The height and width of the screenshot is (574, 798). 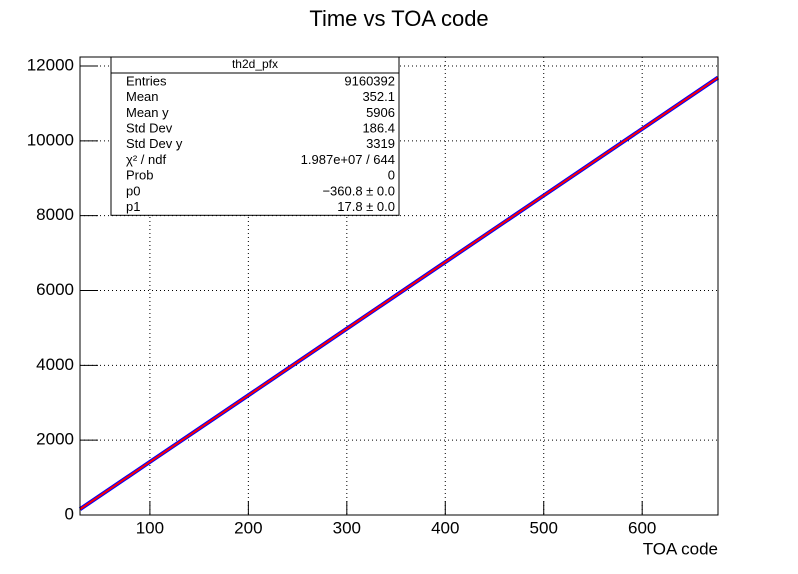 What do you see at coordinates (347, 527) in the screenshot?
I see `x-tick-label: 300` at bounding box center [347, 527].